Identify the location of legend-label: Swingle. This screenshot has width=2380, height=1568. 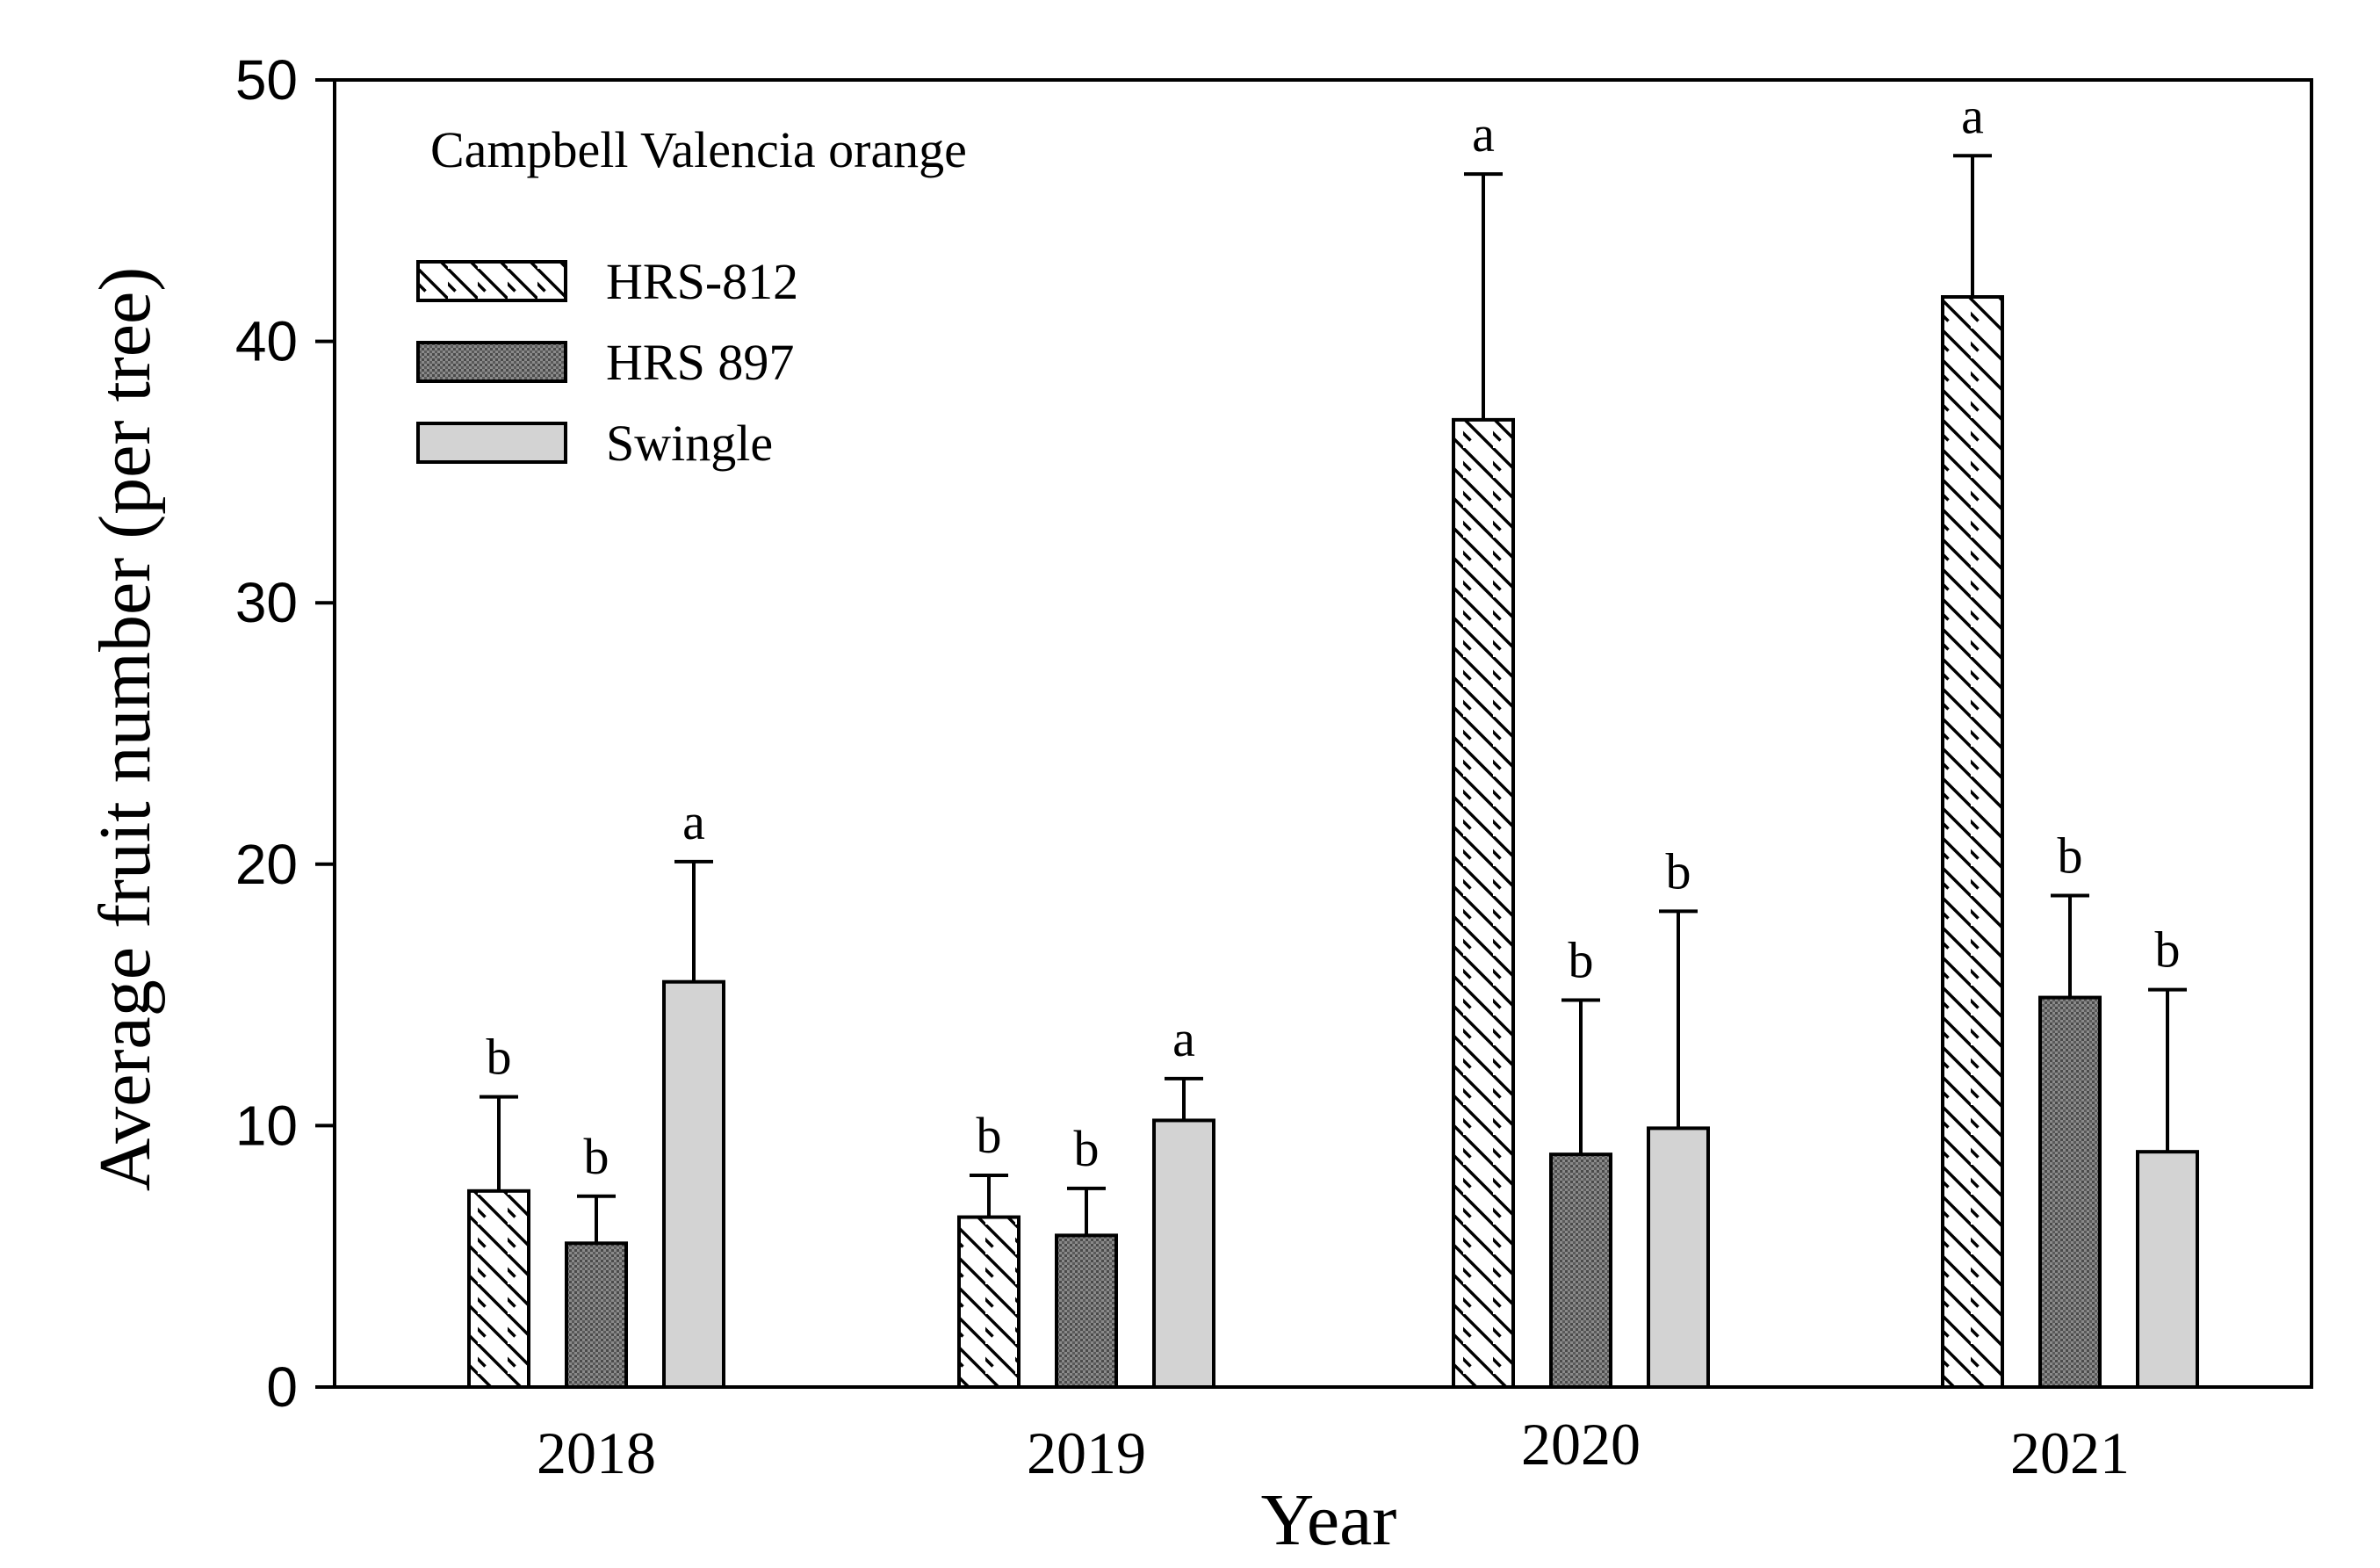
(689, 443).